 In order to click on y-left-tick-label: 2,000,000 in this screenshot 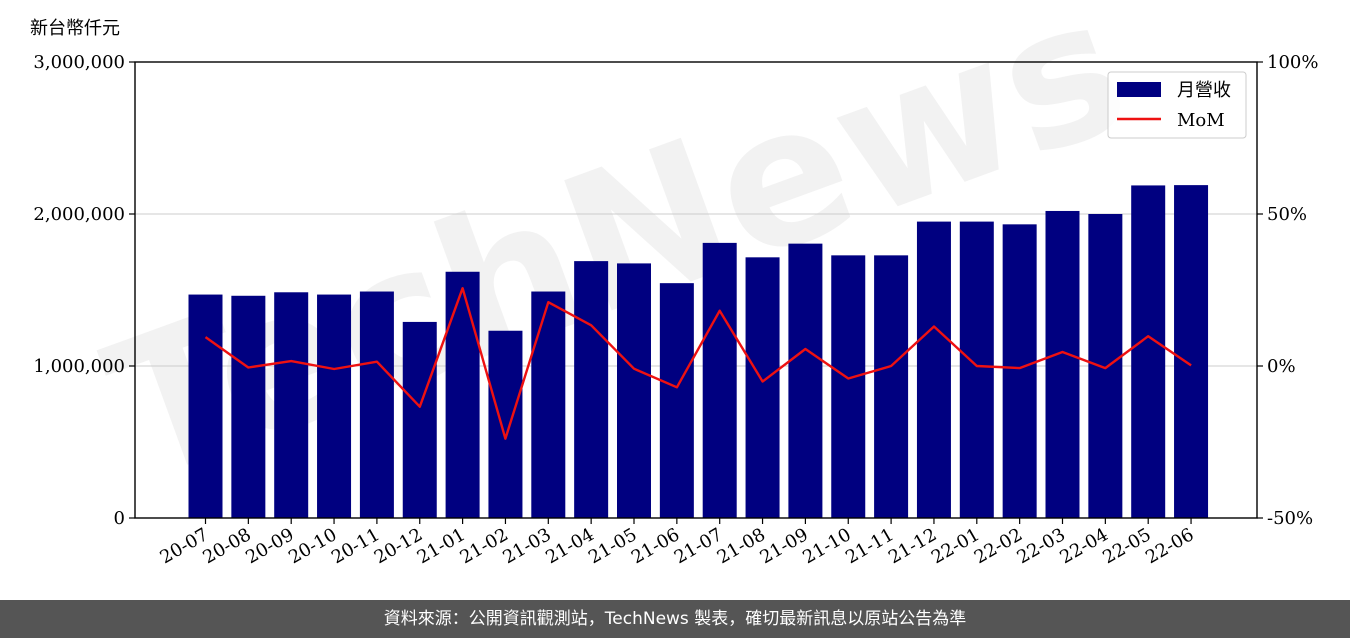, I will do `click(79, 214)`.